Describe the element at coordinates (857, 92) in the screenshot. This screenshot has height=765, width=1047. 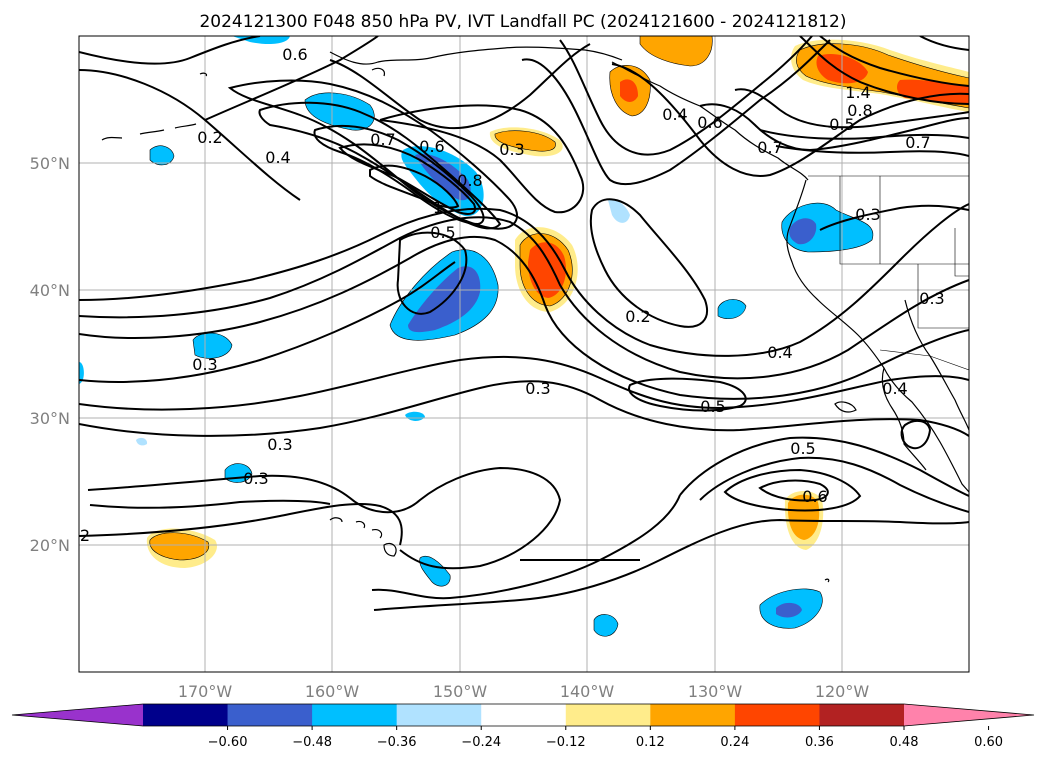
I see `contour-label: 1.4` at that location.